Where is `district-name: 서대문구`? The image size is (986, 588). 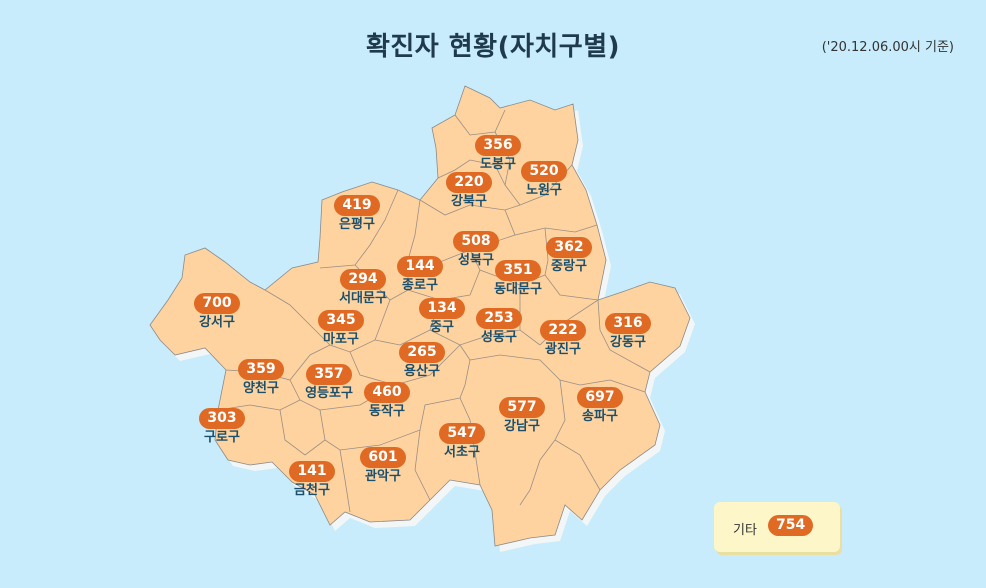
district-name: 서대문구 is located at coordinates (363, 298).